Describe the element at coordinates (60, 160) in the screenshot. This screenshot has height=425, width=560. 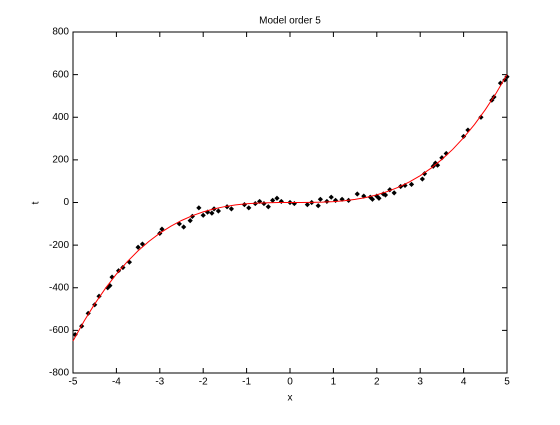
I see `y-tick-label: 200` at that location.